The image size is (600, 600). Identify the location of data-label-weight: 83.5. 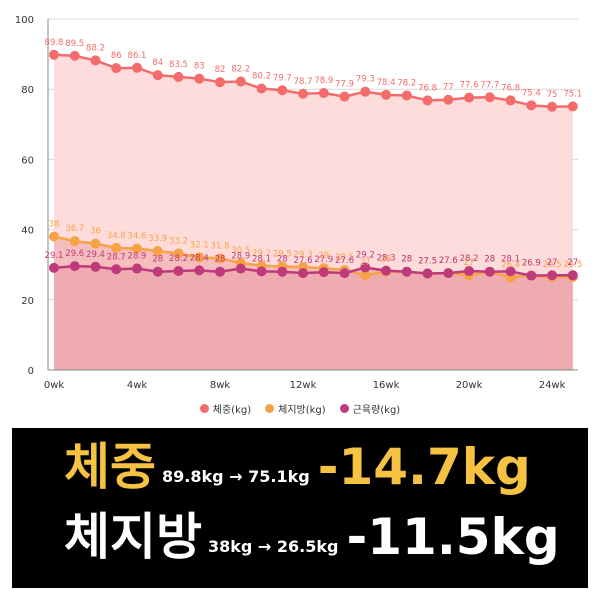
(178, 65).